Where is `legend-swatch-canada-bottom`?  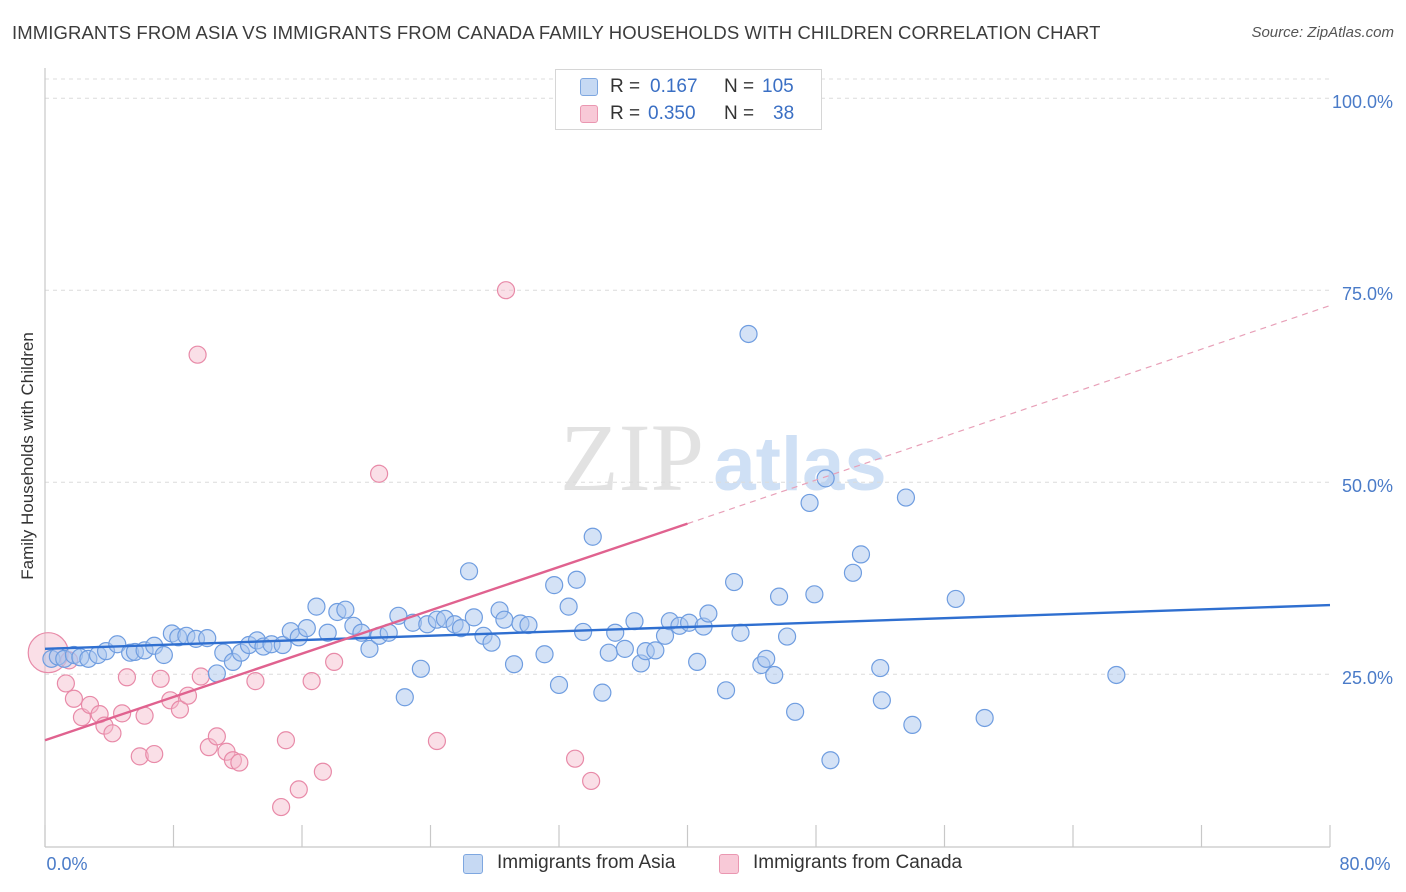
legend-swatch-canada-bottom is located at coordinates (729, 864).